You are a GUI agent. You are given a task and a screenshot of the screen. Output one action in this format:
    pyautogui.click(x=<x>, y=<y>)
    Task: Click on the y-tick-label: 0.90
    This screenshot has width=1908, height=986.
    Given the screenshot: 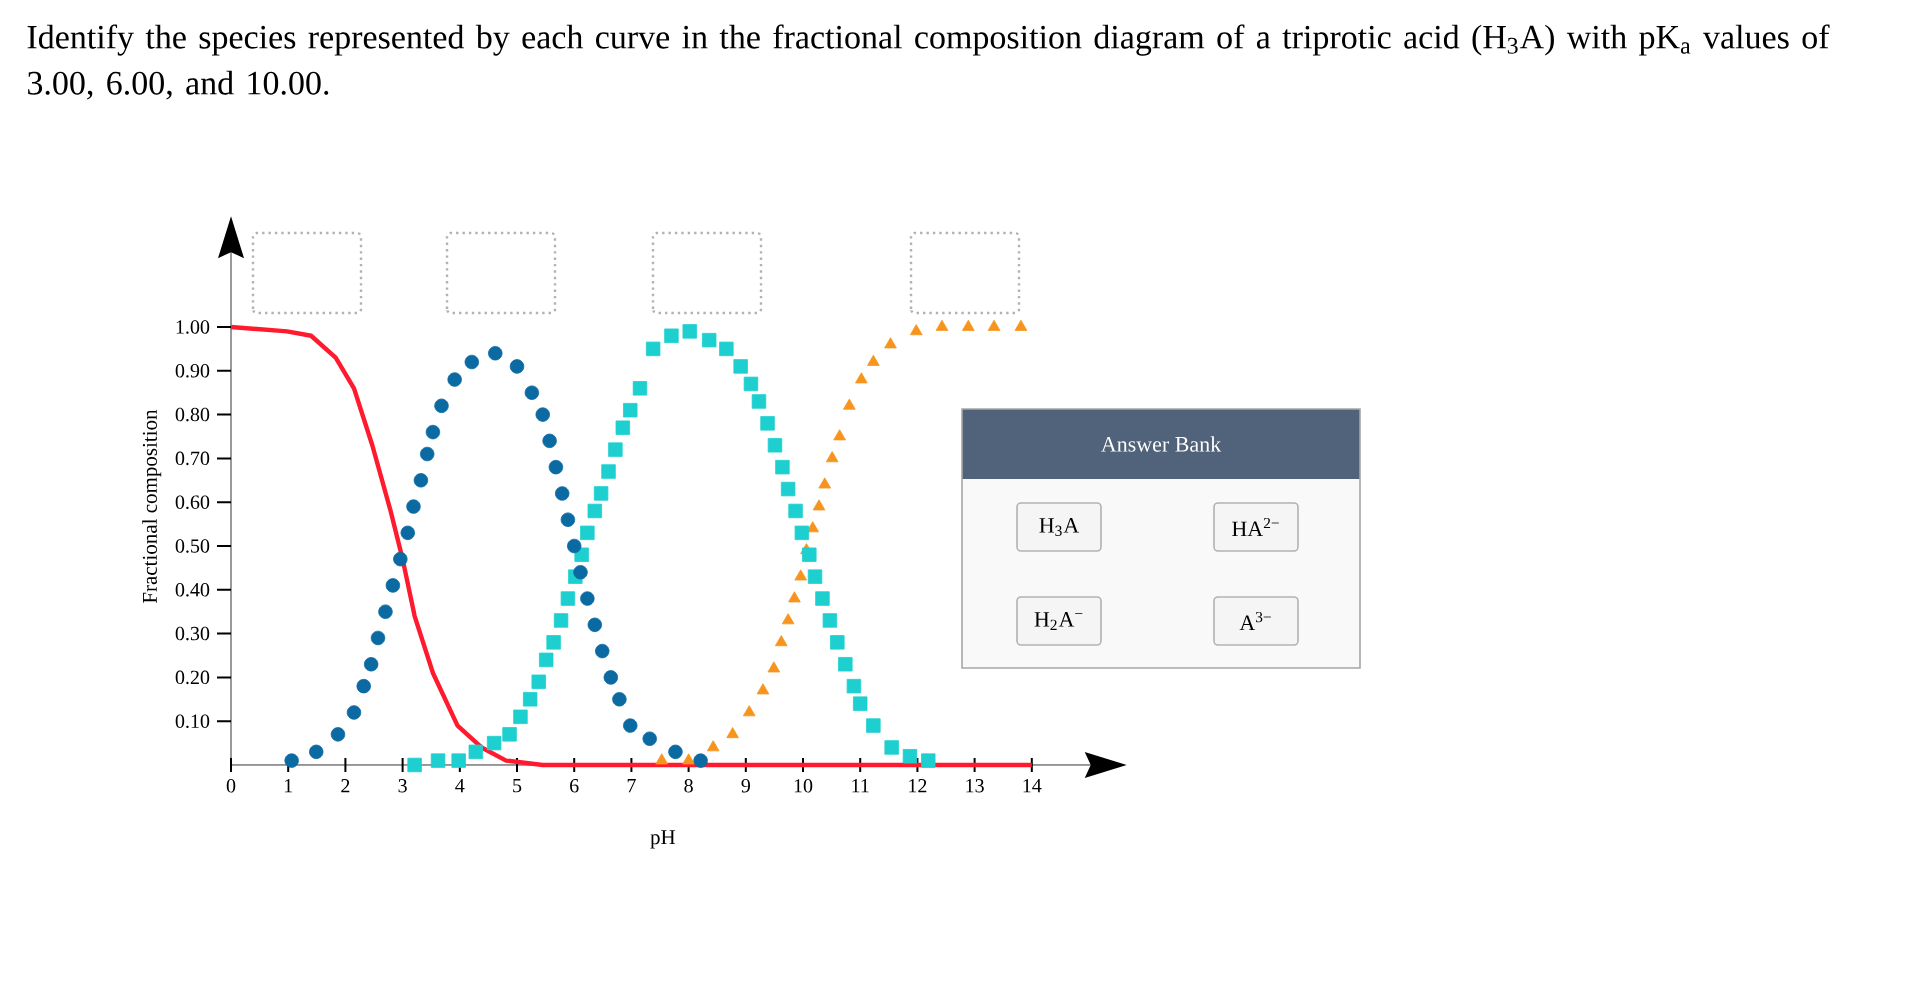 What is the action you would take?
    pyautogui.click(x=192, y=371)
    